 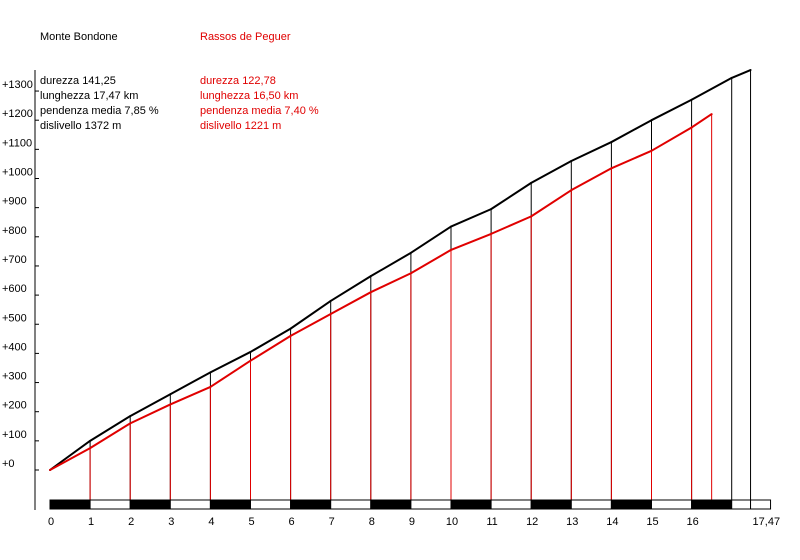 What do you see at coordinates (372, 522) in the screenshot?
I see `x-tick-label: 8` at bounding box center [372, 522].